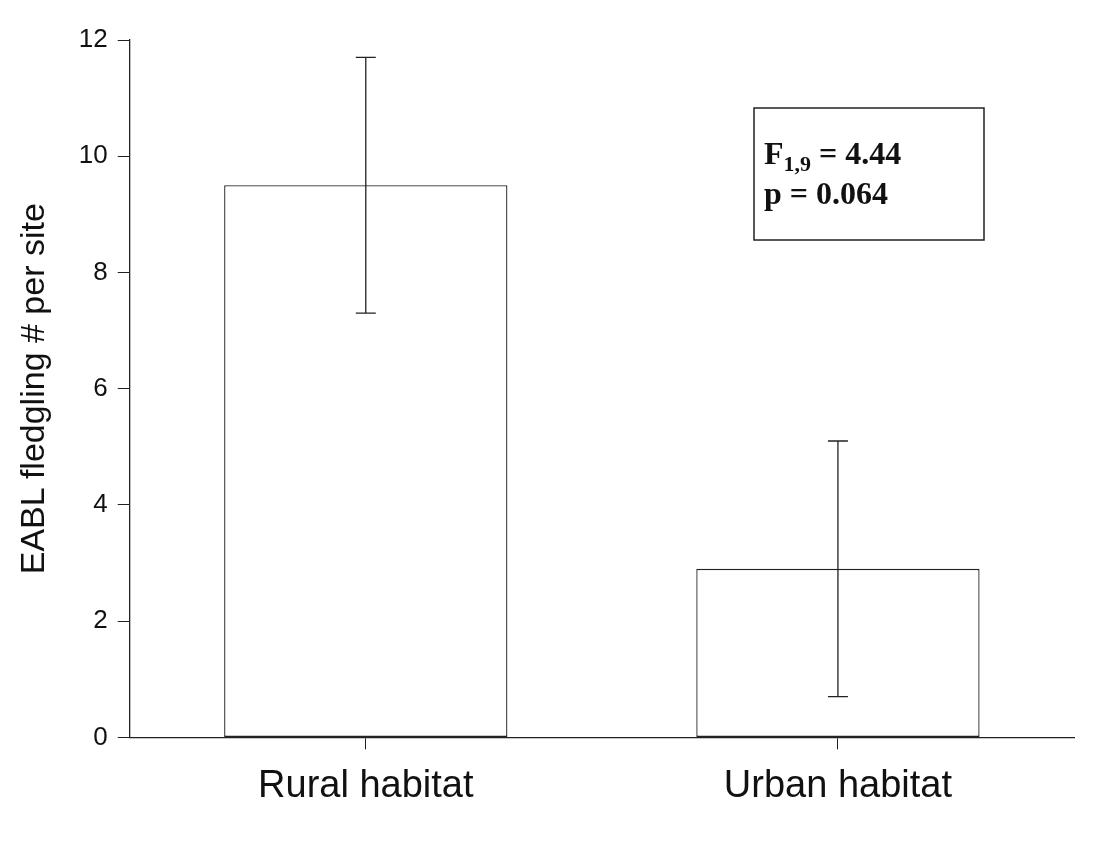 The width and height of the screenshot is (1094, 843). What do you see at coordinates (93, 154) in the screenshot?
I see `y-tick-label: 10` at bounding box center [93, 154].